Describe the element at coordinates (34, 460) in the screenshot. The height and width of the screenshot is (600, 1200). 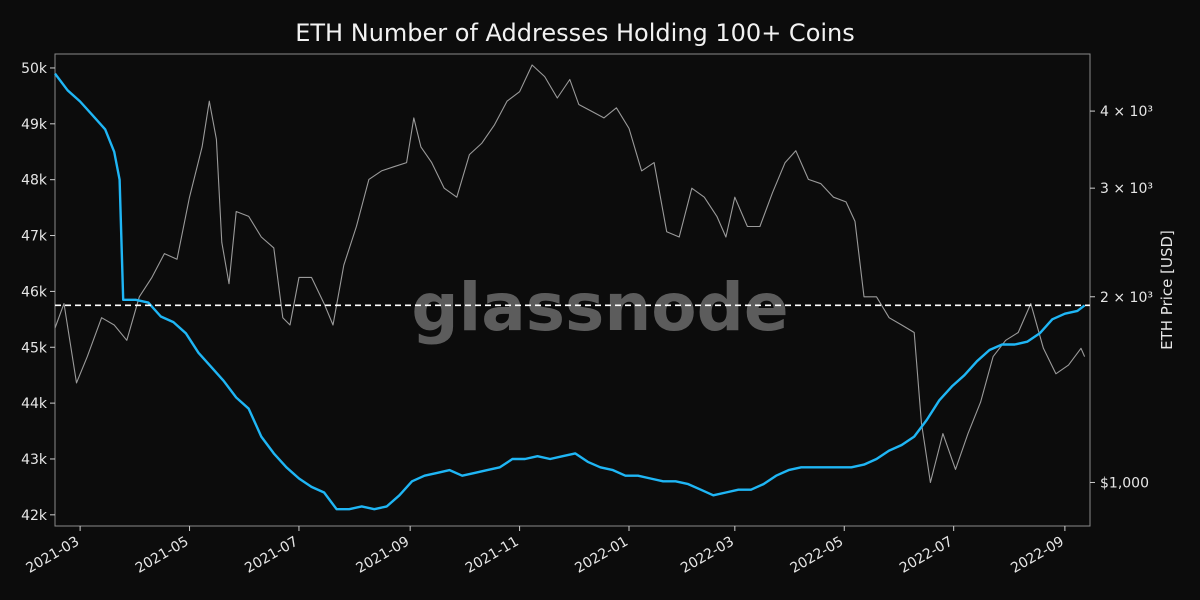
I see `left-axis-tick-label: 43k` at that location.